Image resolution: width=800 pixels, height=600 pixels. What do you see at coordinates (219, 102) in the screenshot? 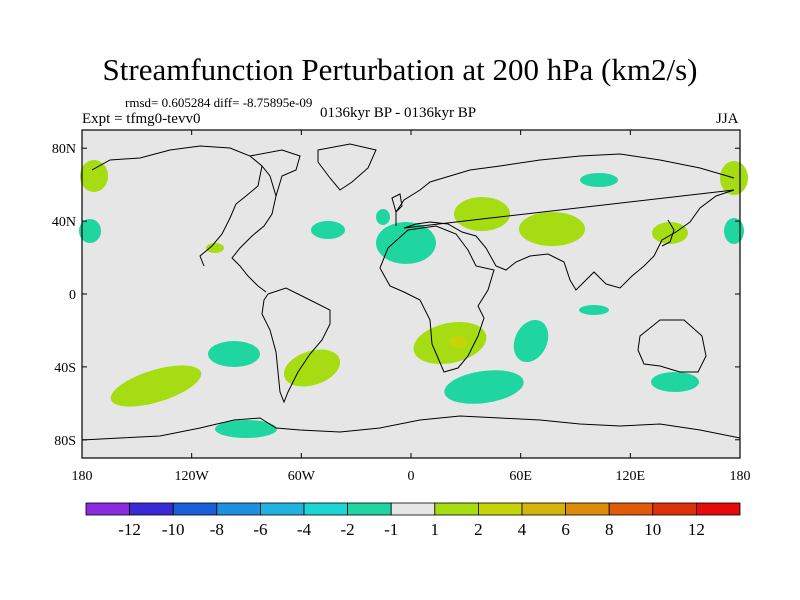
I see `stats-line: rmsd= 0.605284 diff= -8.75895e-09` at bounding box center [219, 102].